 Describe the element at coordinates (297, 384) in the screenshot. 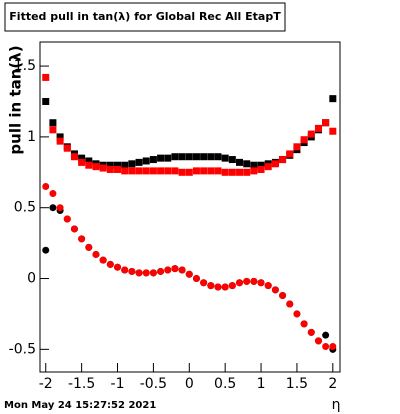

I see `x-tick-label: 1.5` at that location.